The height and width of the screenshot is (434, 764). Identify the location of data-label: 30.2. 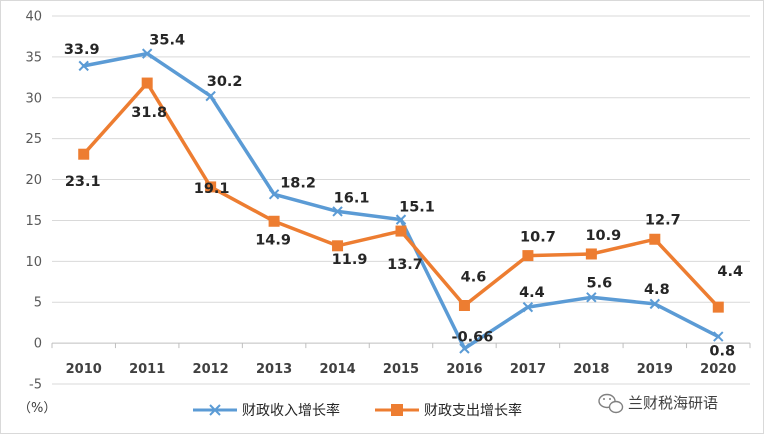
(225, 82).